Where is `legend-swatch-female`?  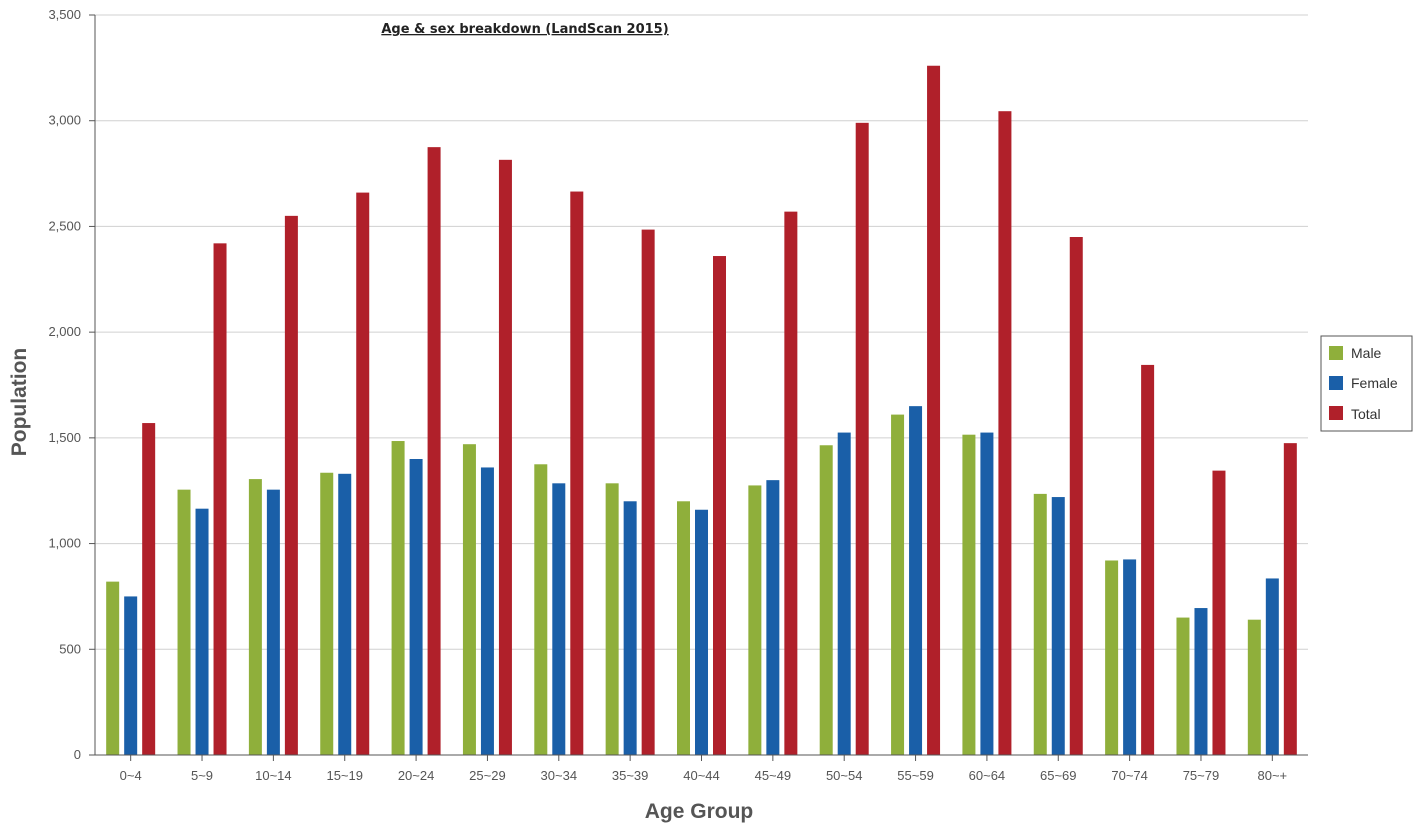 legend-swatch-female is located at coordinates (1336, 383).